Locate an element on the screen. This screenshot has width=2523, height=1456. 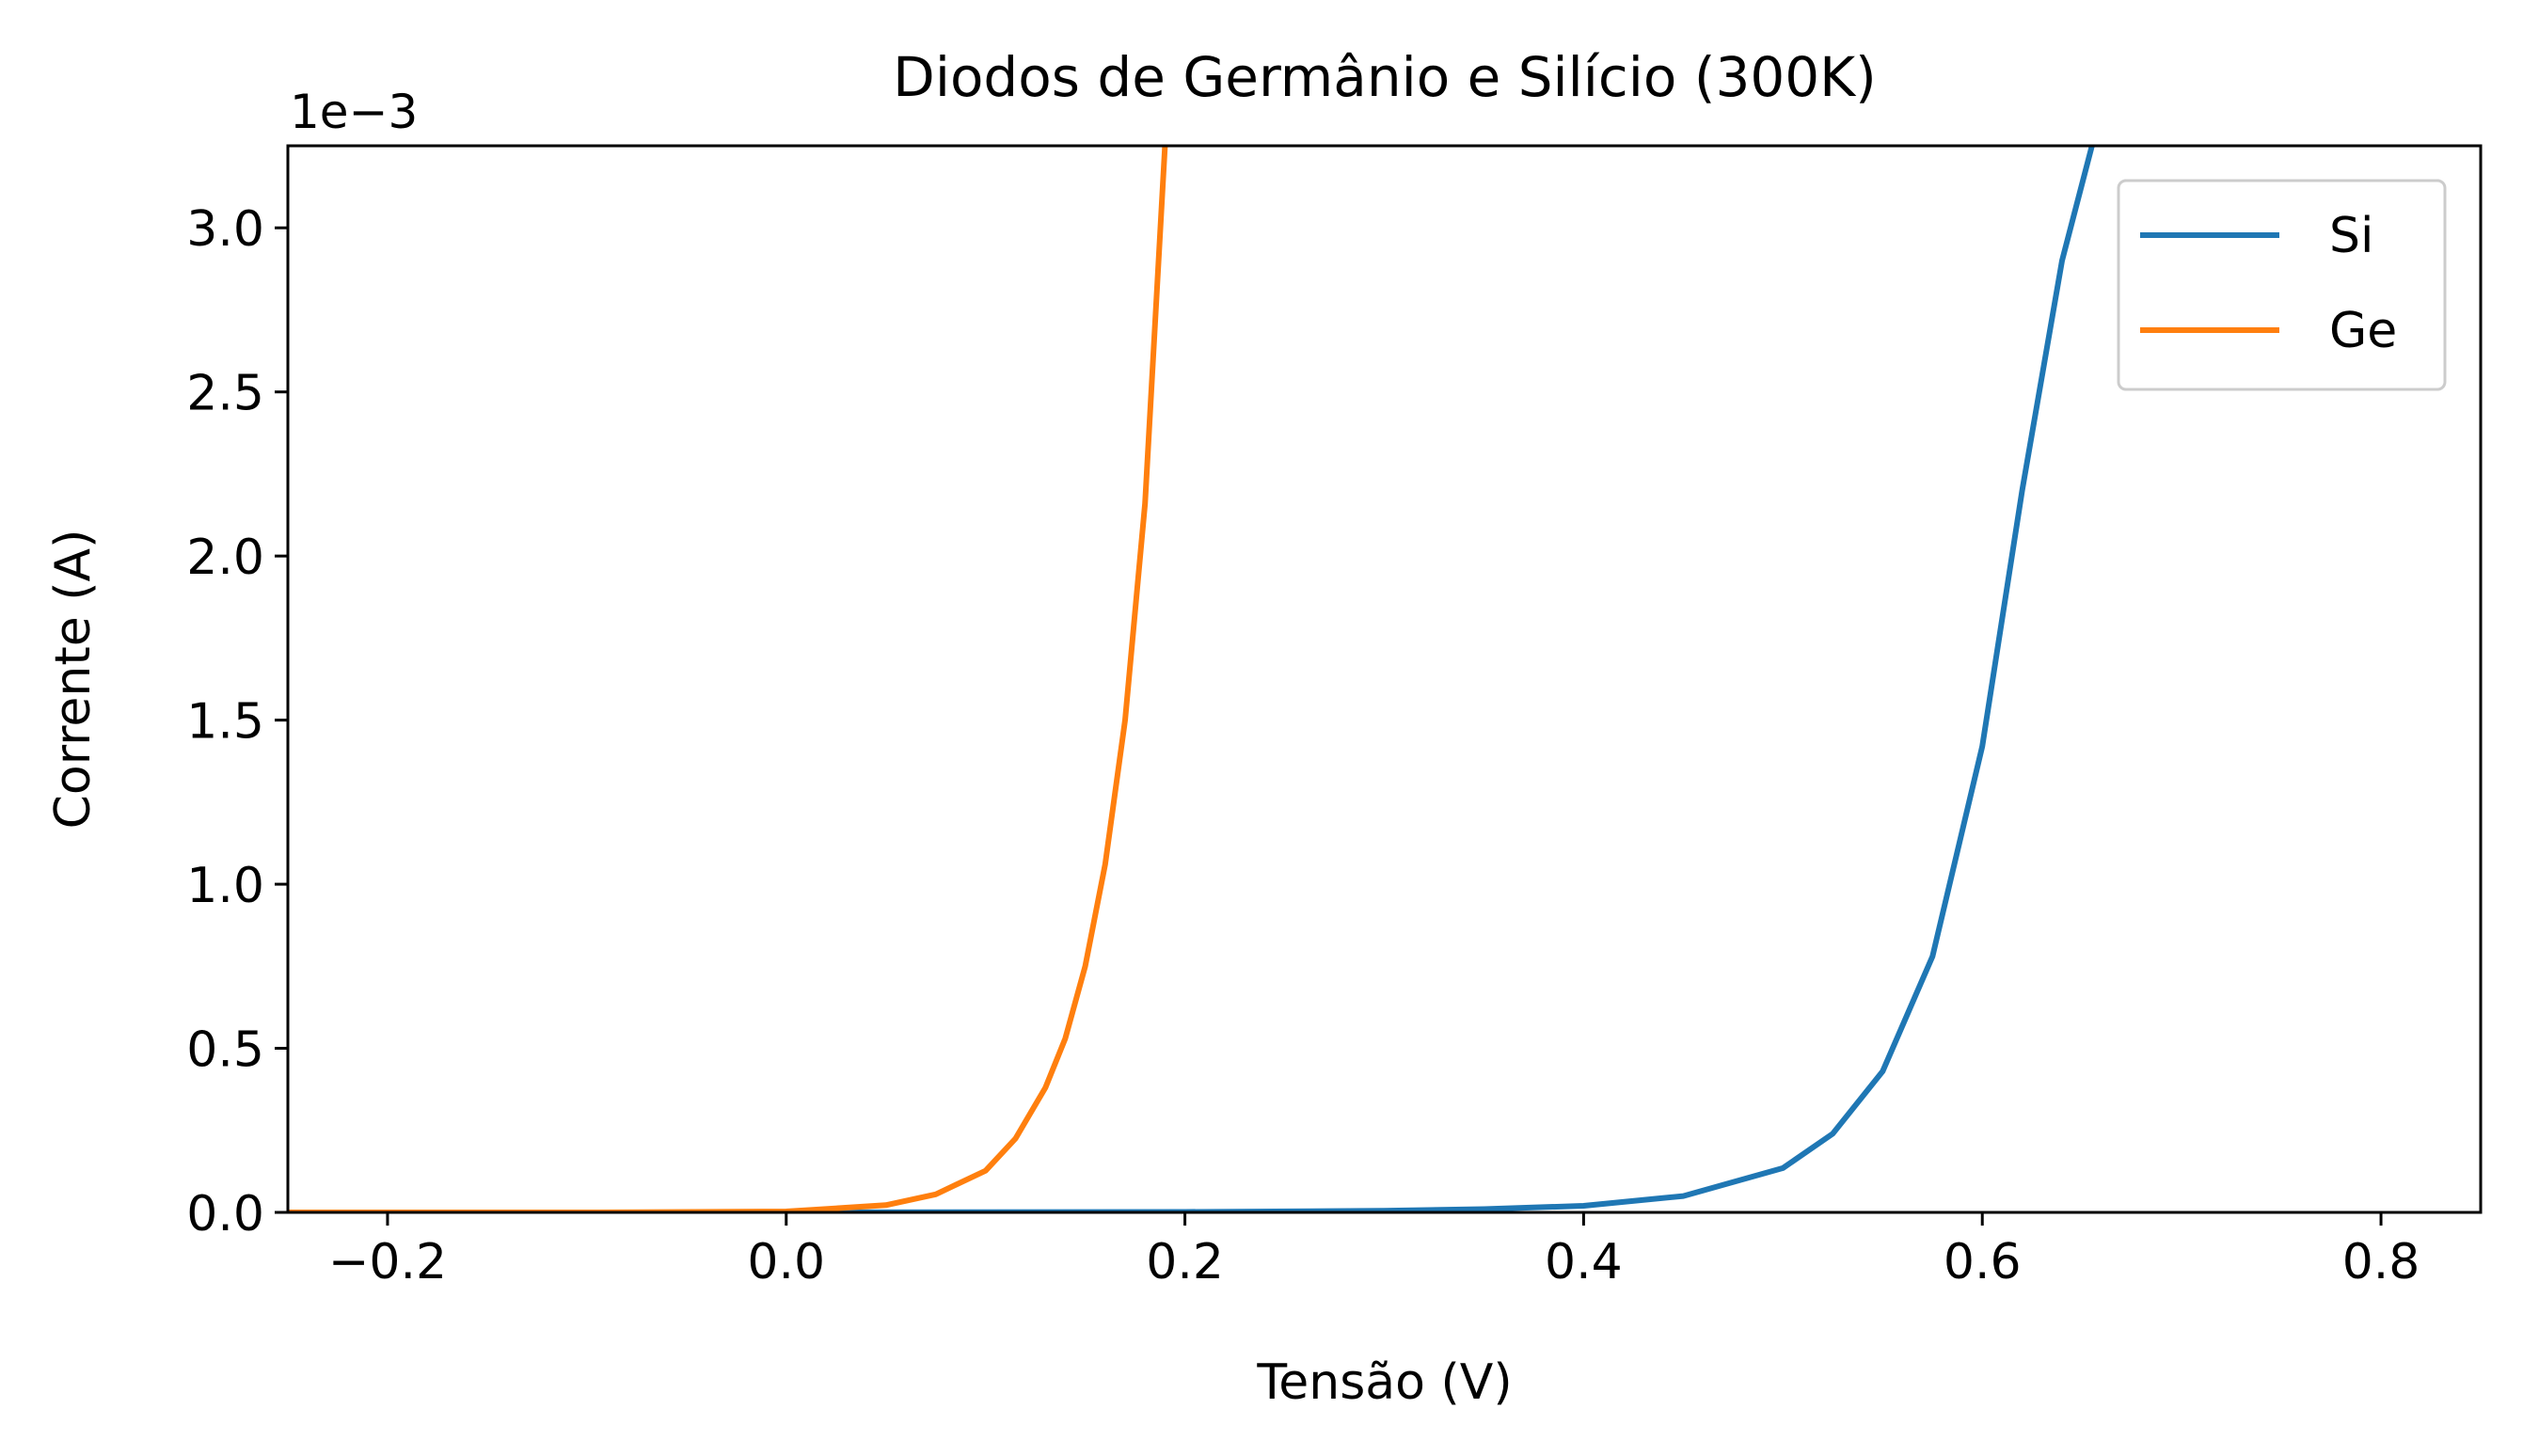
legend-label-ge: Ge is located at coordinates (2363, 331).